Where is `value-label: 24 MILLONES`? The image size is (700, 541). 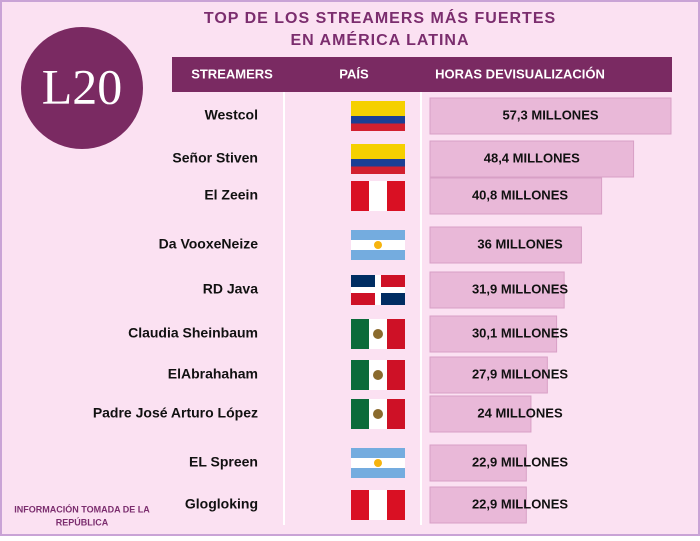 value-label: 24 MILLONES is located at coordinates (520, 412).